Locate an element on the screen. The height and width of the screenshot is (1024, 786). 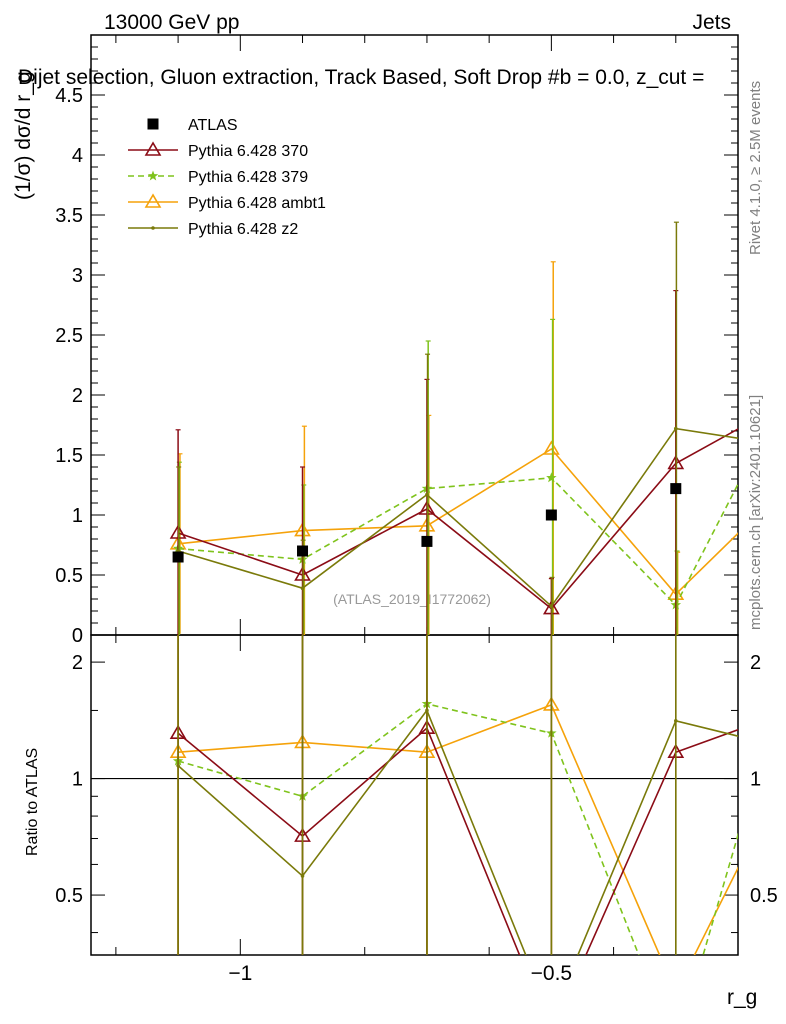
legend-entry-atlas: ATLAS is located at coordinates (192, 125).